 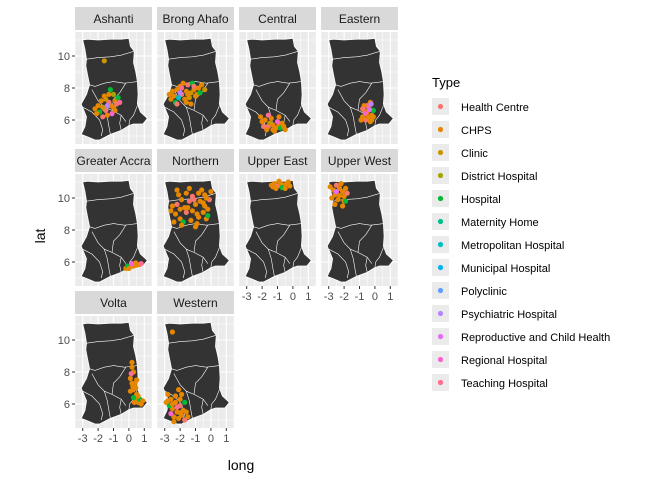 I want to click on legend-item: Reproductive and Child Health, so click(x=521, y=336).